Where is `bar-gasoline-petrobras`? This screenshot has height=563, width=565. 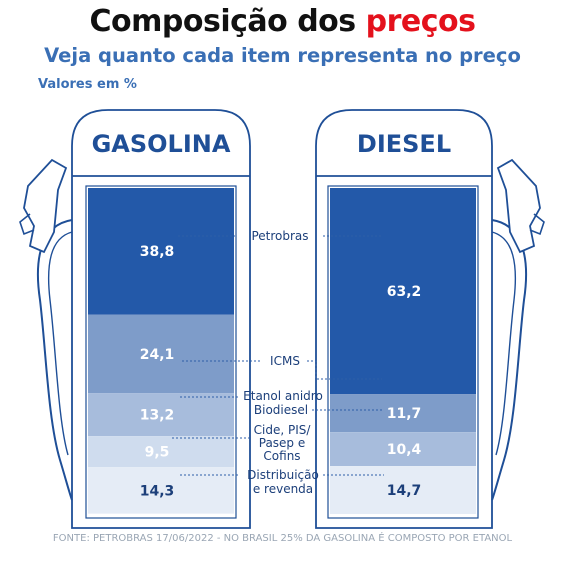 bar-gasoline-petrobras is located at coordinates (161, 251).